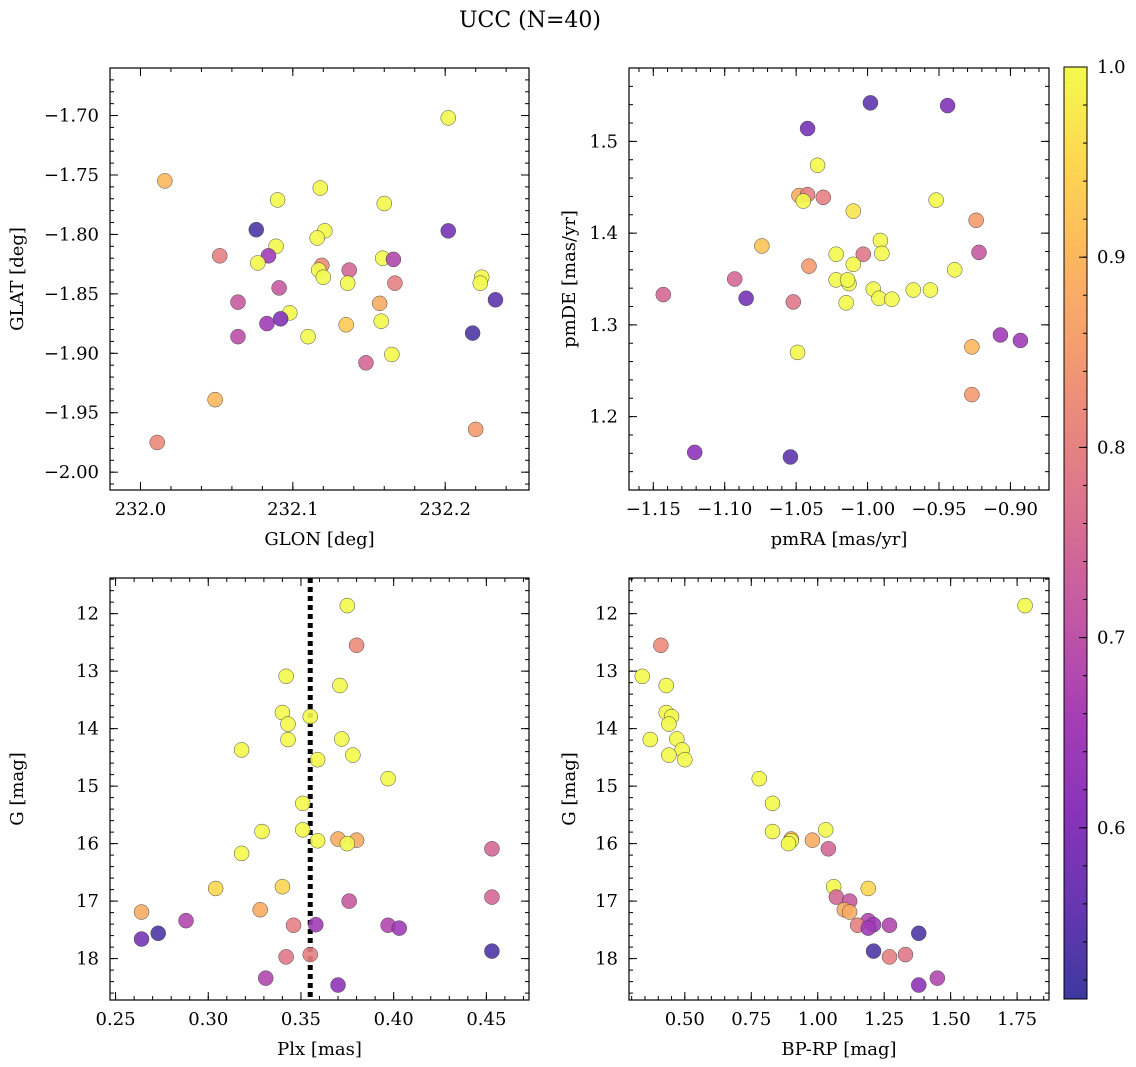  What do you see at coordinates (1111, 828) in the screenshot?
I see `colorbar-tick-label: 0.6` at bounding box center [1111, 828].